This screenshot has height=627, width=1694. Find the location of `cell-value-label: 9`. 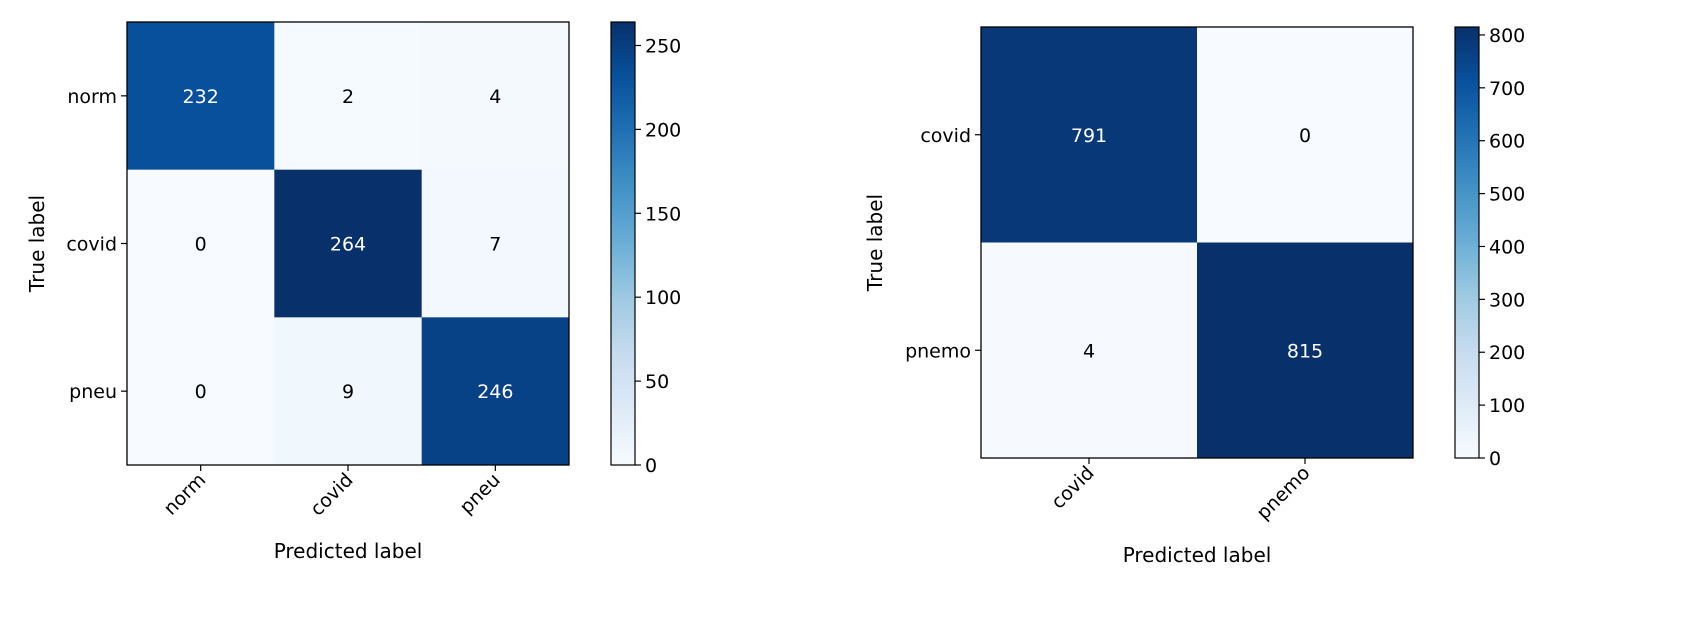

cell-value-label: 9 is located at coordinates (348, 392).